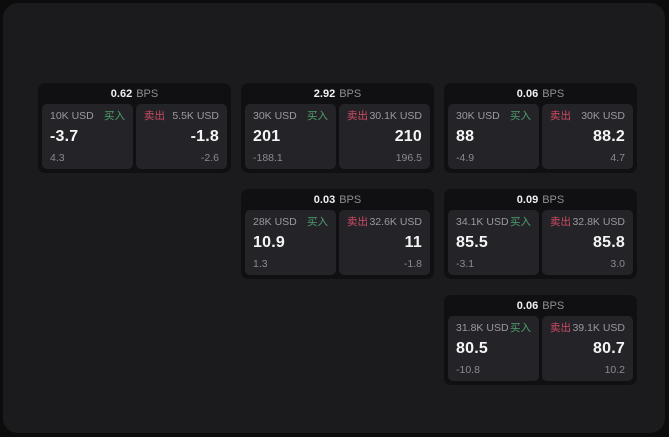  What do you see at coordinates (384, 136) in the screenshot?
I see `sell-panel: 卖出 30.1K USD 210 196.5` at bounding box center [384, 136].